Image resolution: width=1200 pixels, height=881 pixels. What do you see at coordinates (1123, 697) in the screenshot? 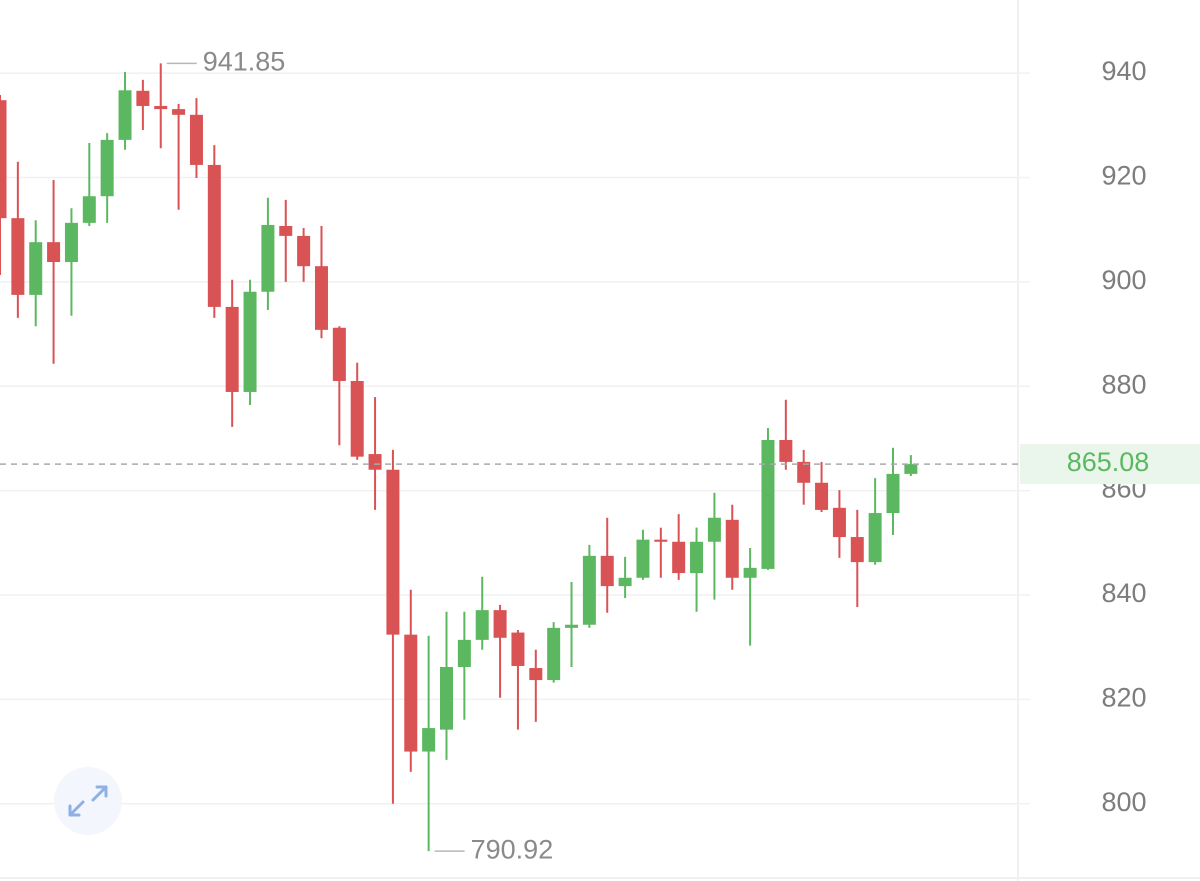
I see `y-tick-label: 820` at bounding box center [1123, 697].